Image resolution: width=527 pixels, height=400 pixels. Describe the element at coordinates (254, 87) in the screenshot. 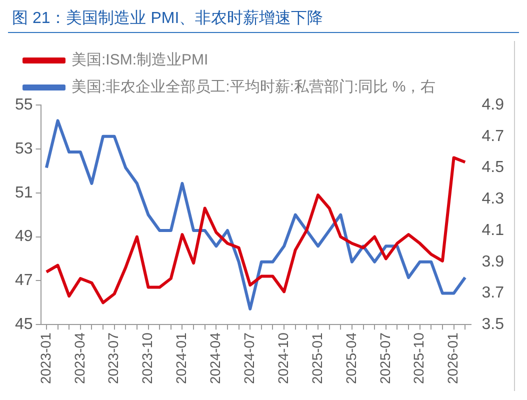

I see `legend-label: 美国:非农企业全部员工:平均时薪:私营部门:同比 %，右` at that location.